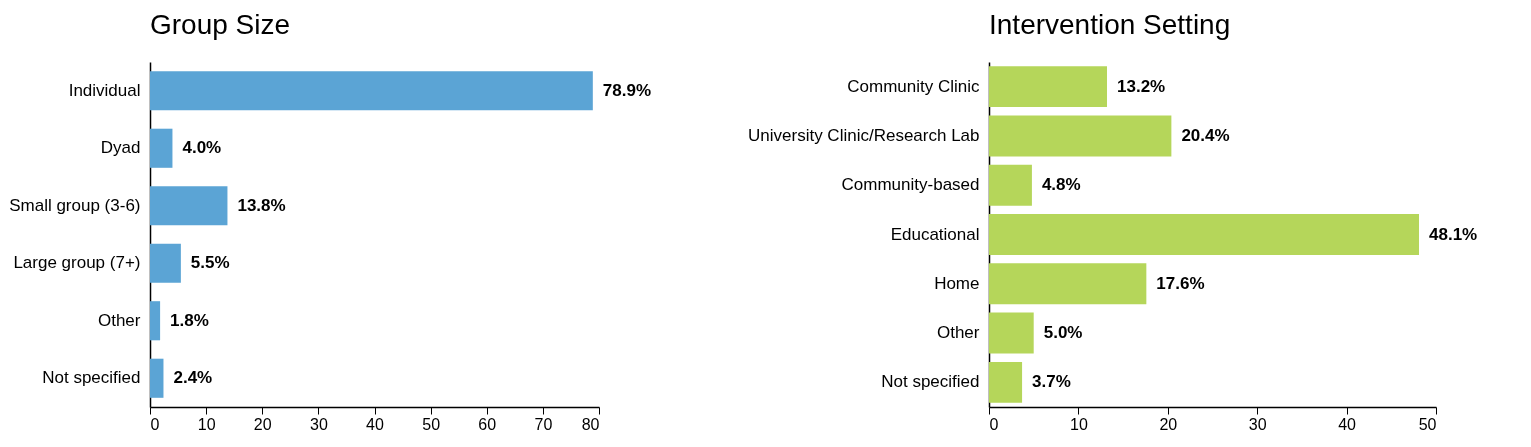  I want to click on data-label: 13.2%, so click(1141, 86).